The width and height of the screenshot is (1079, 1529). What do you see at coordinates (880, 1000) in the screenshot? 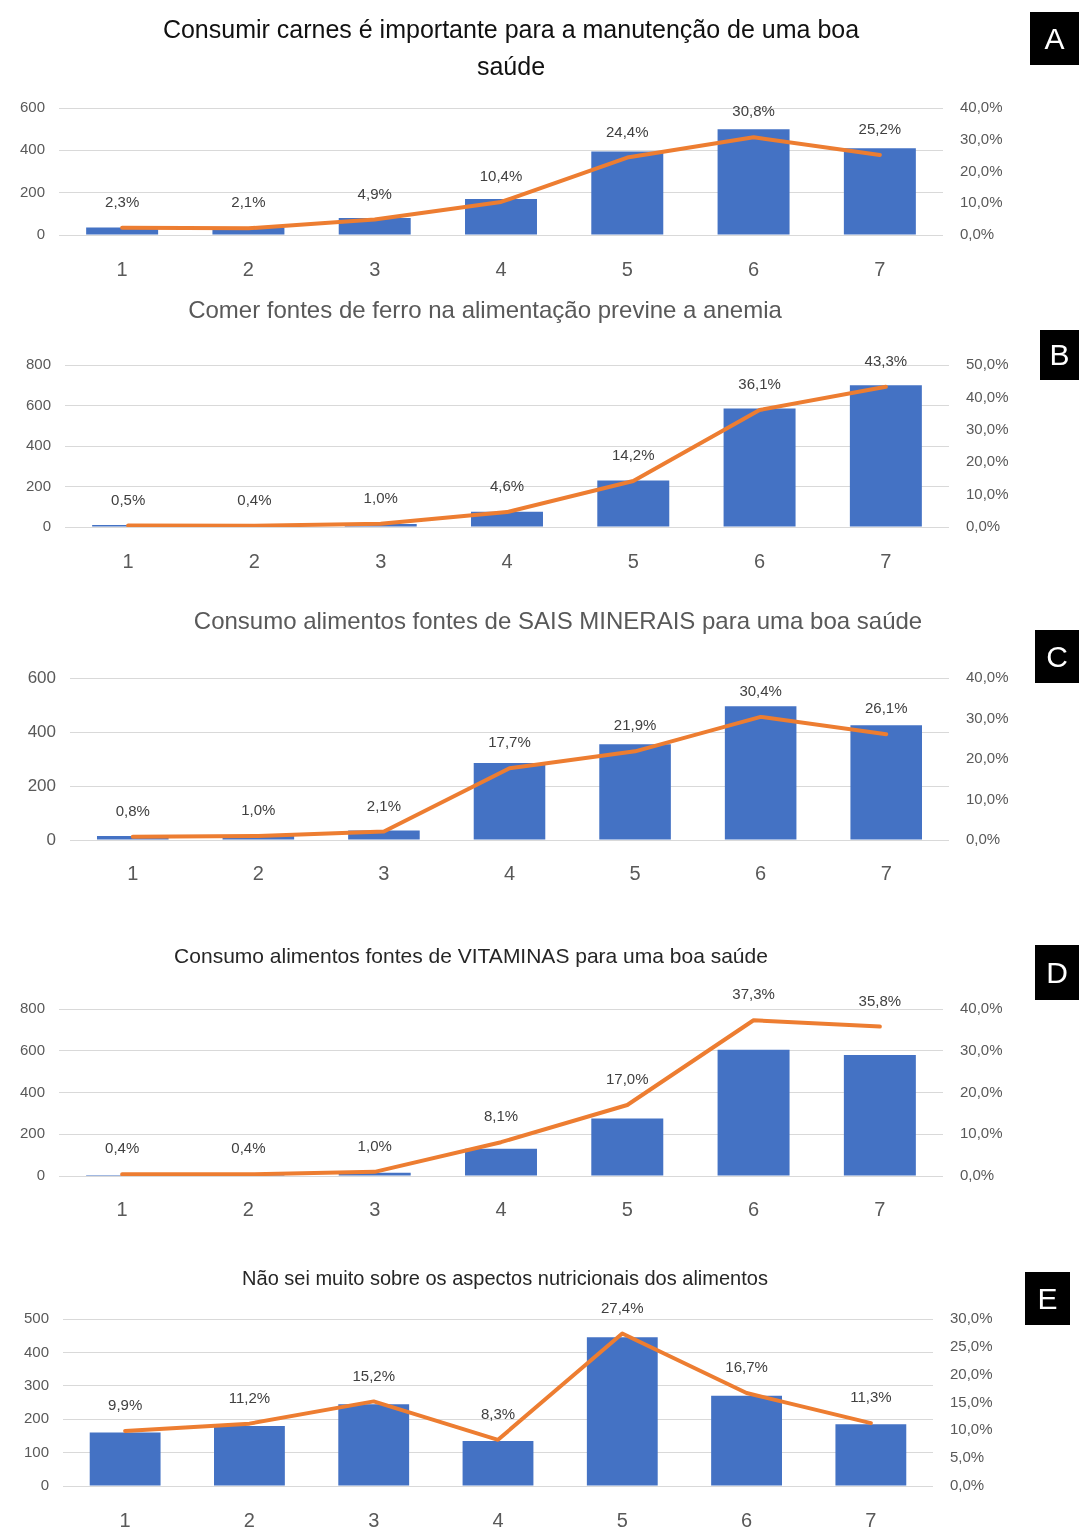
I see `data-label: 35,8%` at bounding box center [880, 1000].